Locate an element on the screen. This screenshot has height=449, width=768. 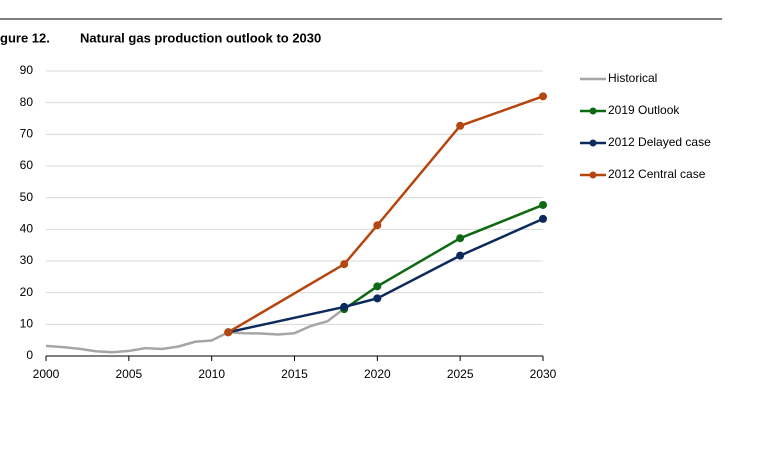
y-tick-label: 30 is located at coordinates (27, 260).